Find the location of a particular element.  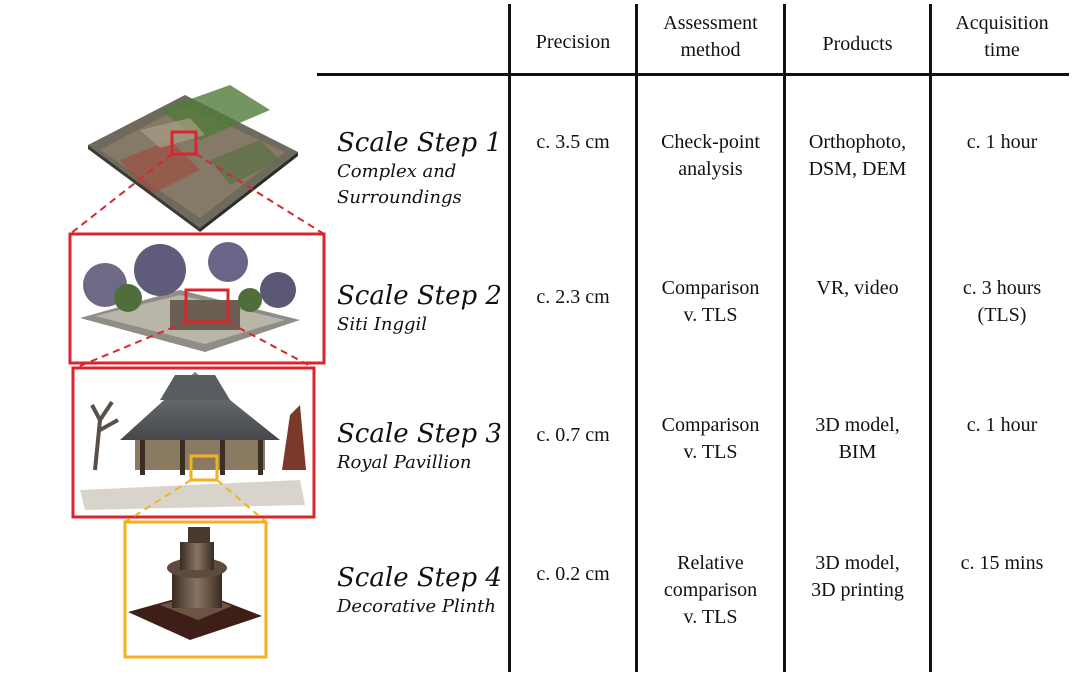

step-subtitle: Decorative Plinth is located at coordinates (416, 607).